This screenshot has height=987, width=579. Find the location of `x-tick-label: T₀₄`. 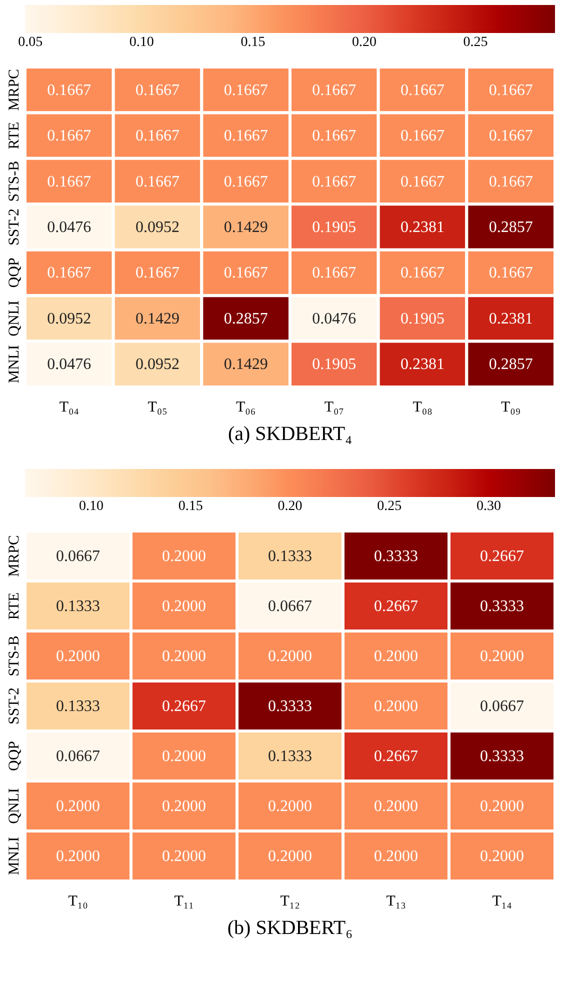

x-tick-label: T₀₄ is located at coordinates (69, 408).